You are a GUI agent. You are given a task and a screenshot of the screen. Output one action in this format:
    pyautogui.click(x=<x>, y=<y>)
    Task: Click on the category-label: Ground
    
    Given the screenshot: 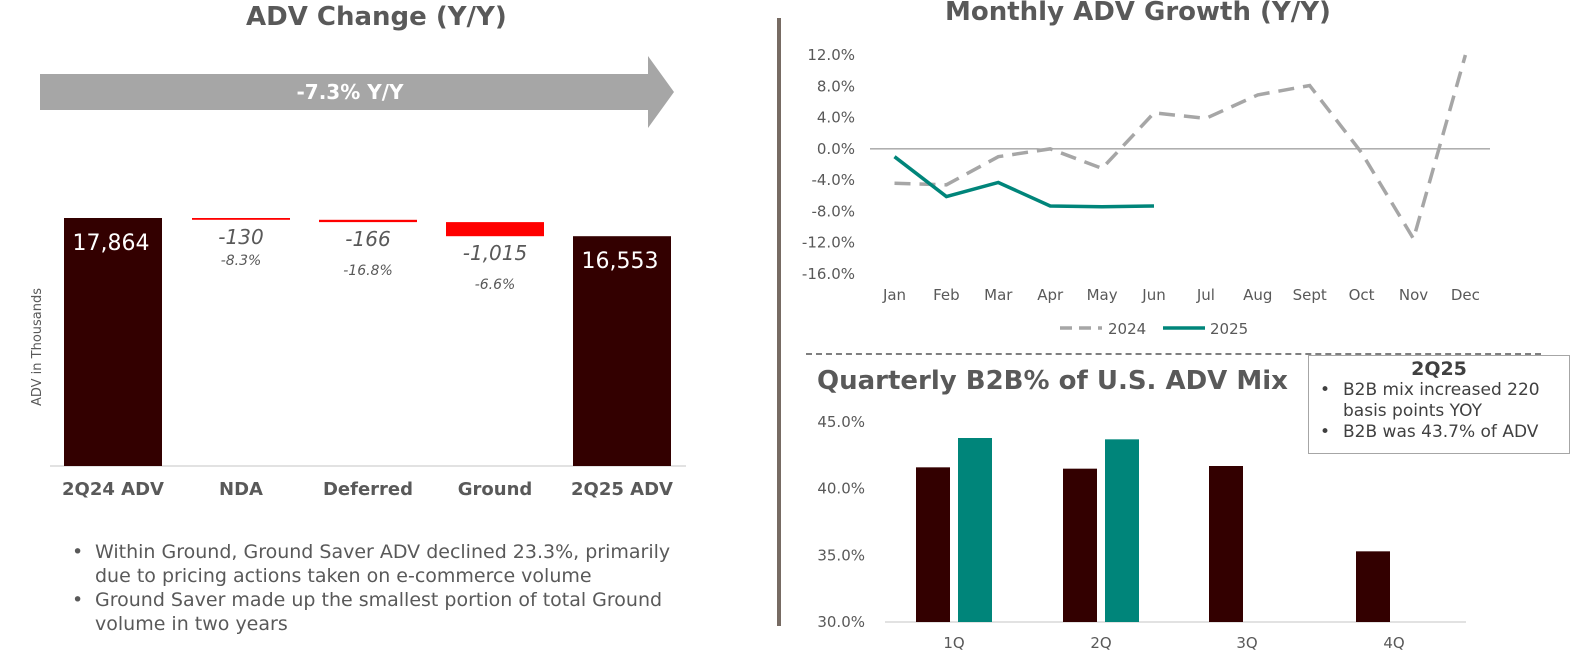 What is the action you would take?
    pyautogui.click(x=495, y=489)
    